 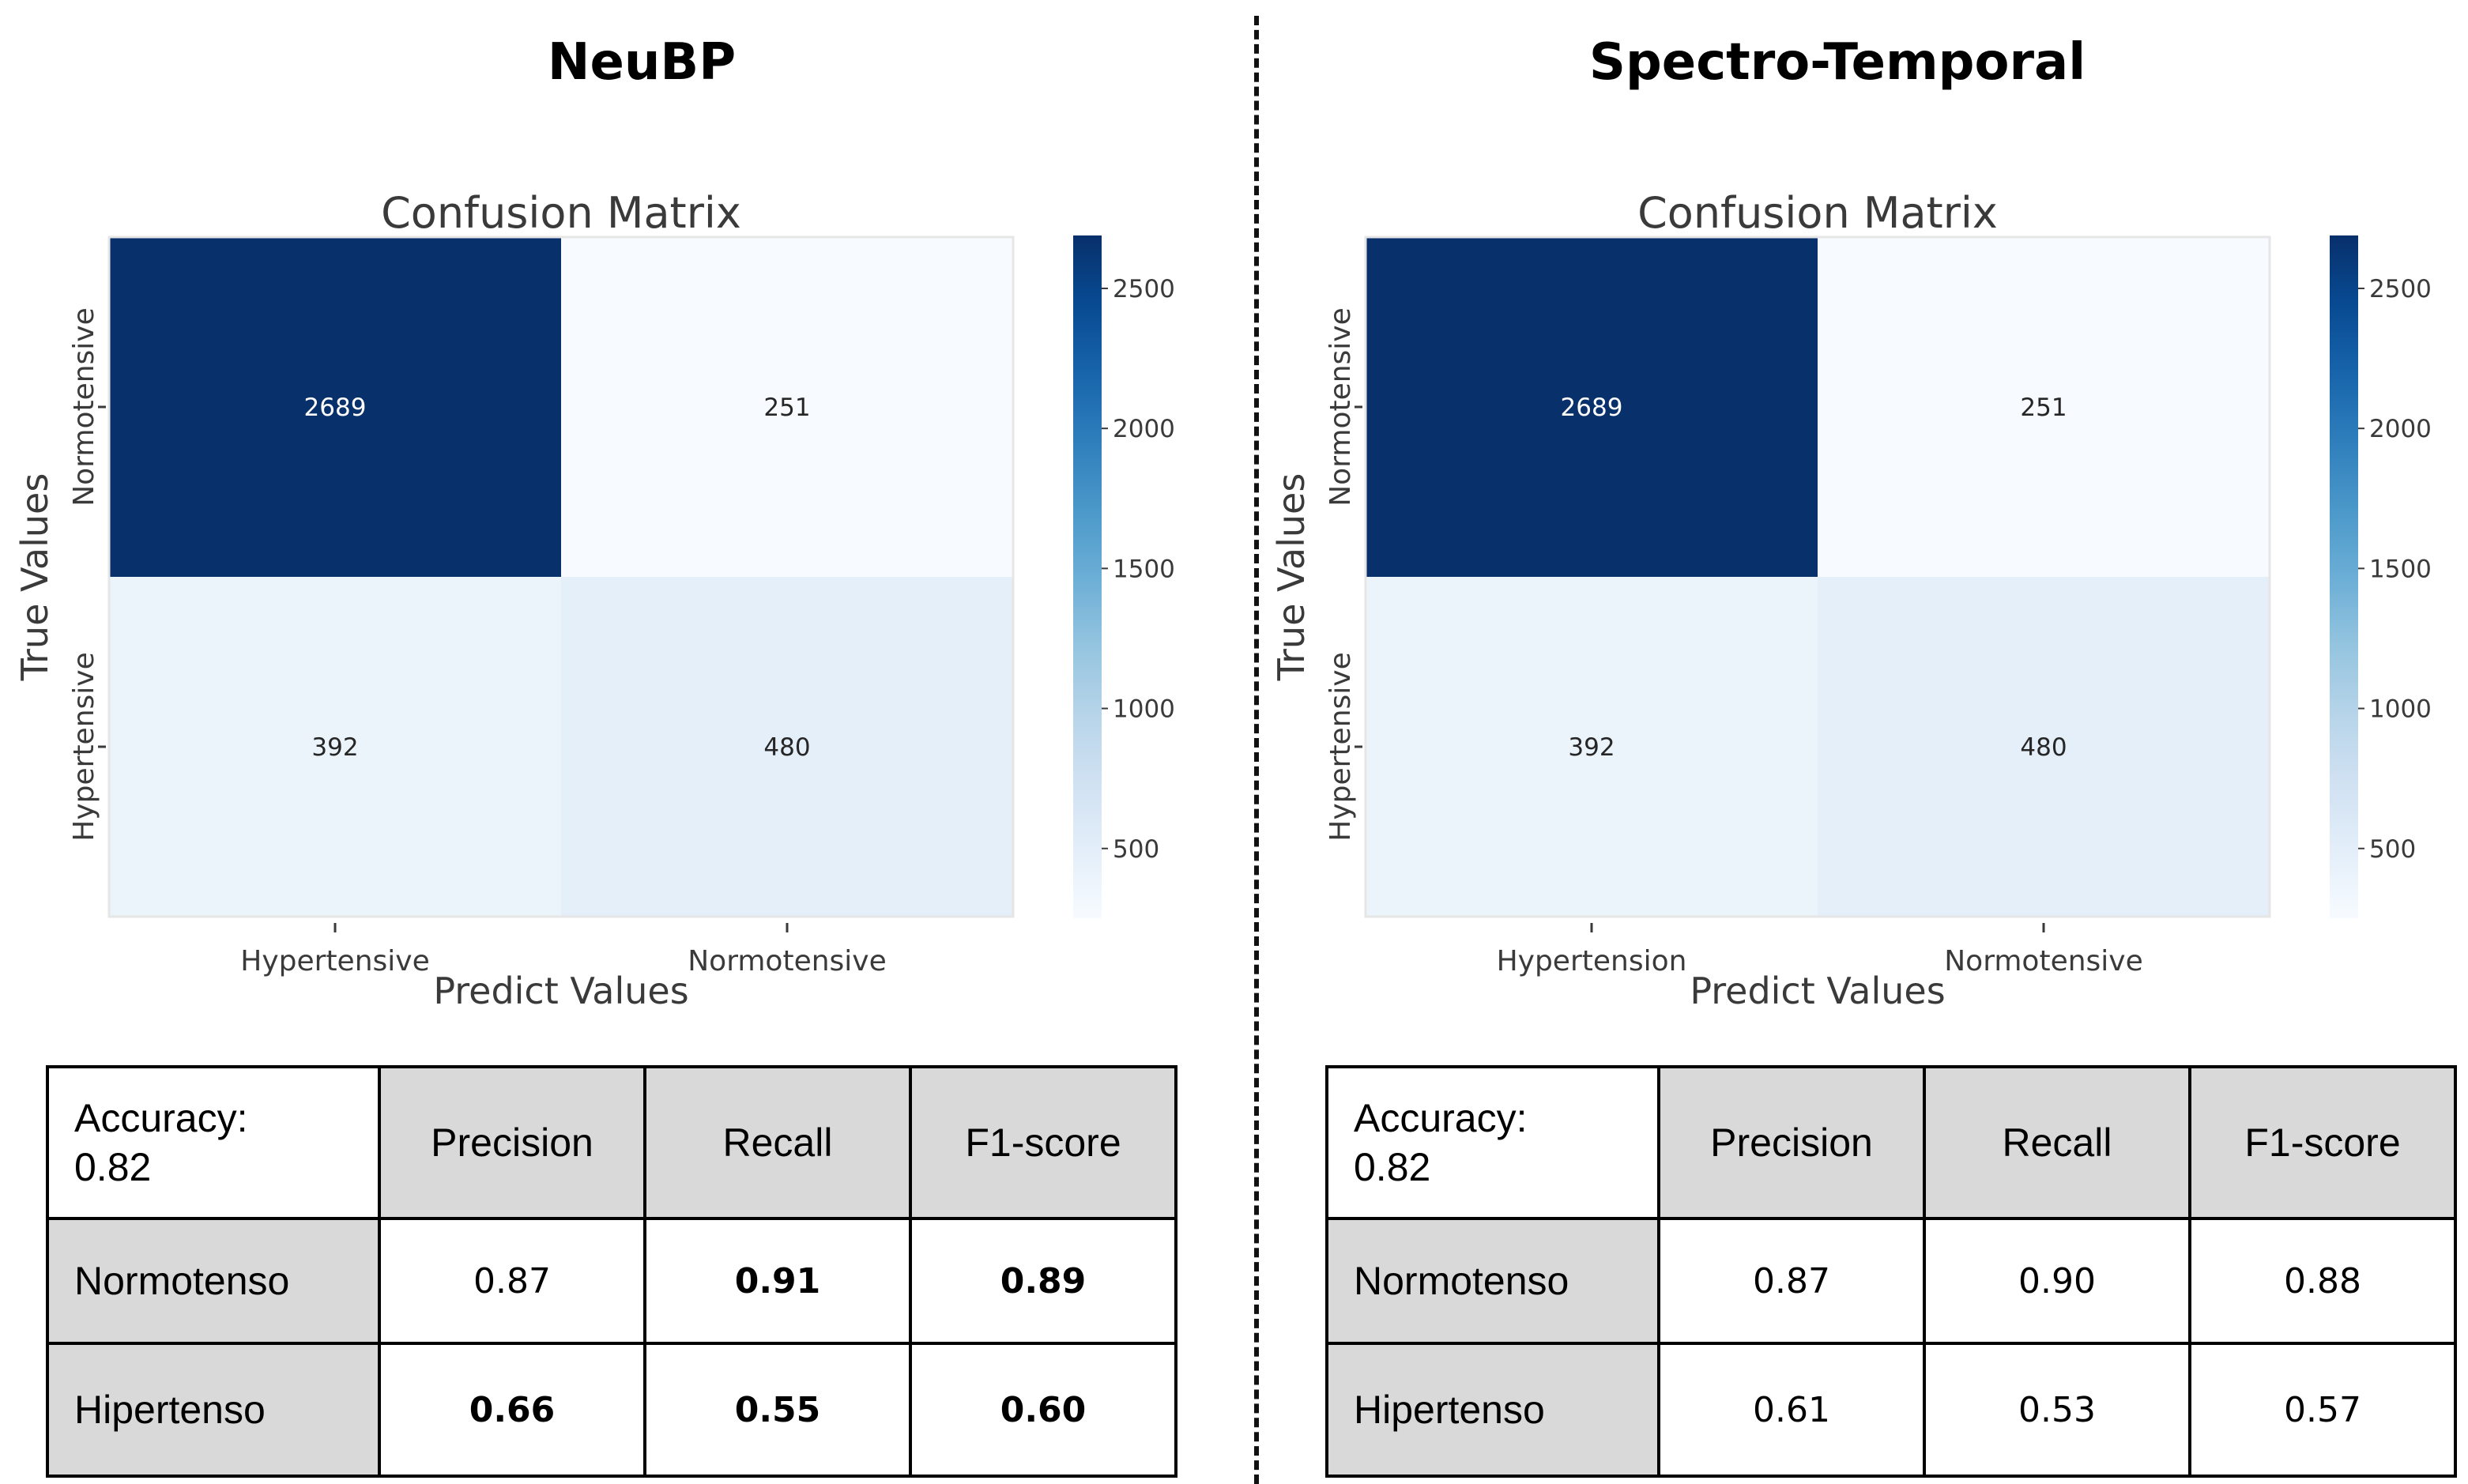 What do you see at coordinates (1257, 750) in the screenshot?
I see `panel-divider` at bounding box center [1257, 750].